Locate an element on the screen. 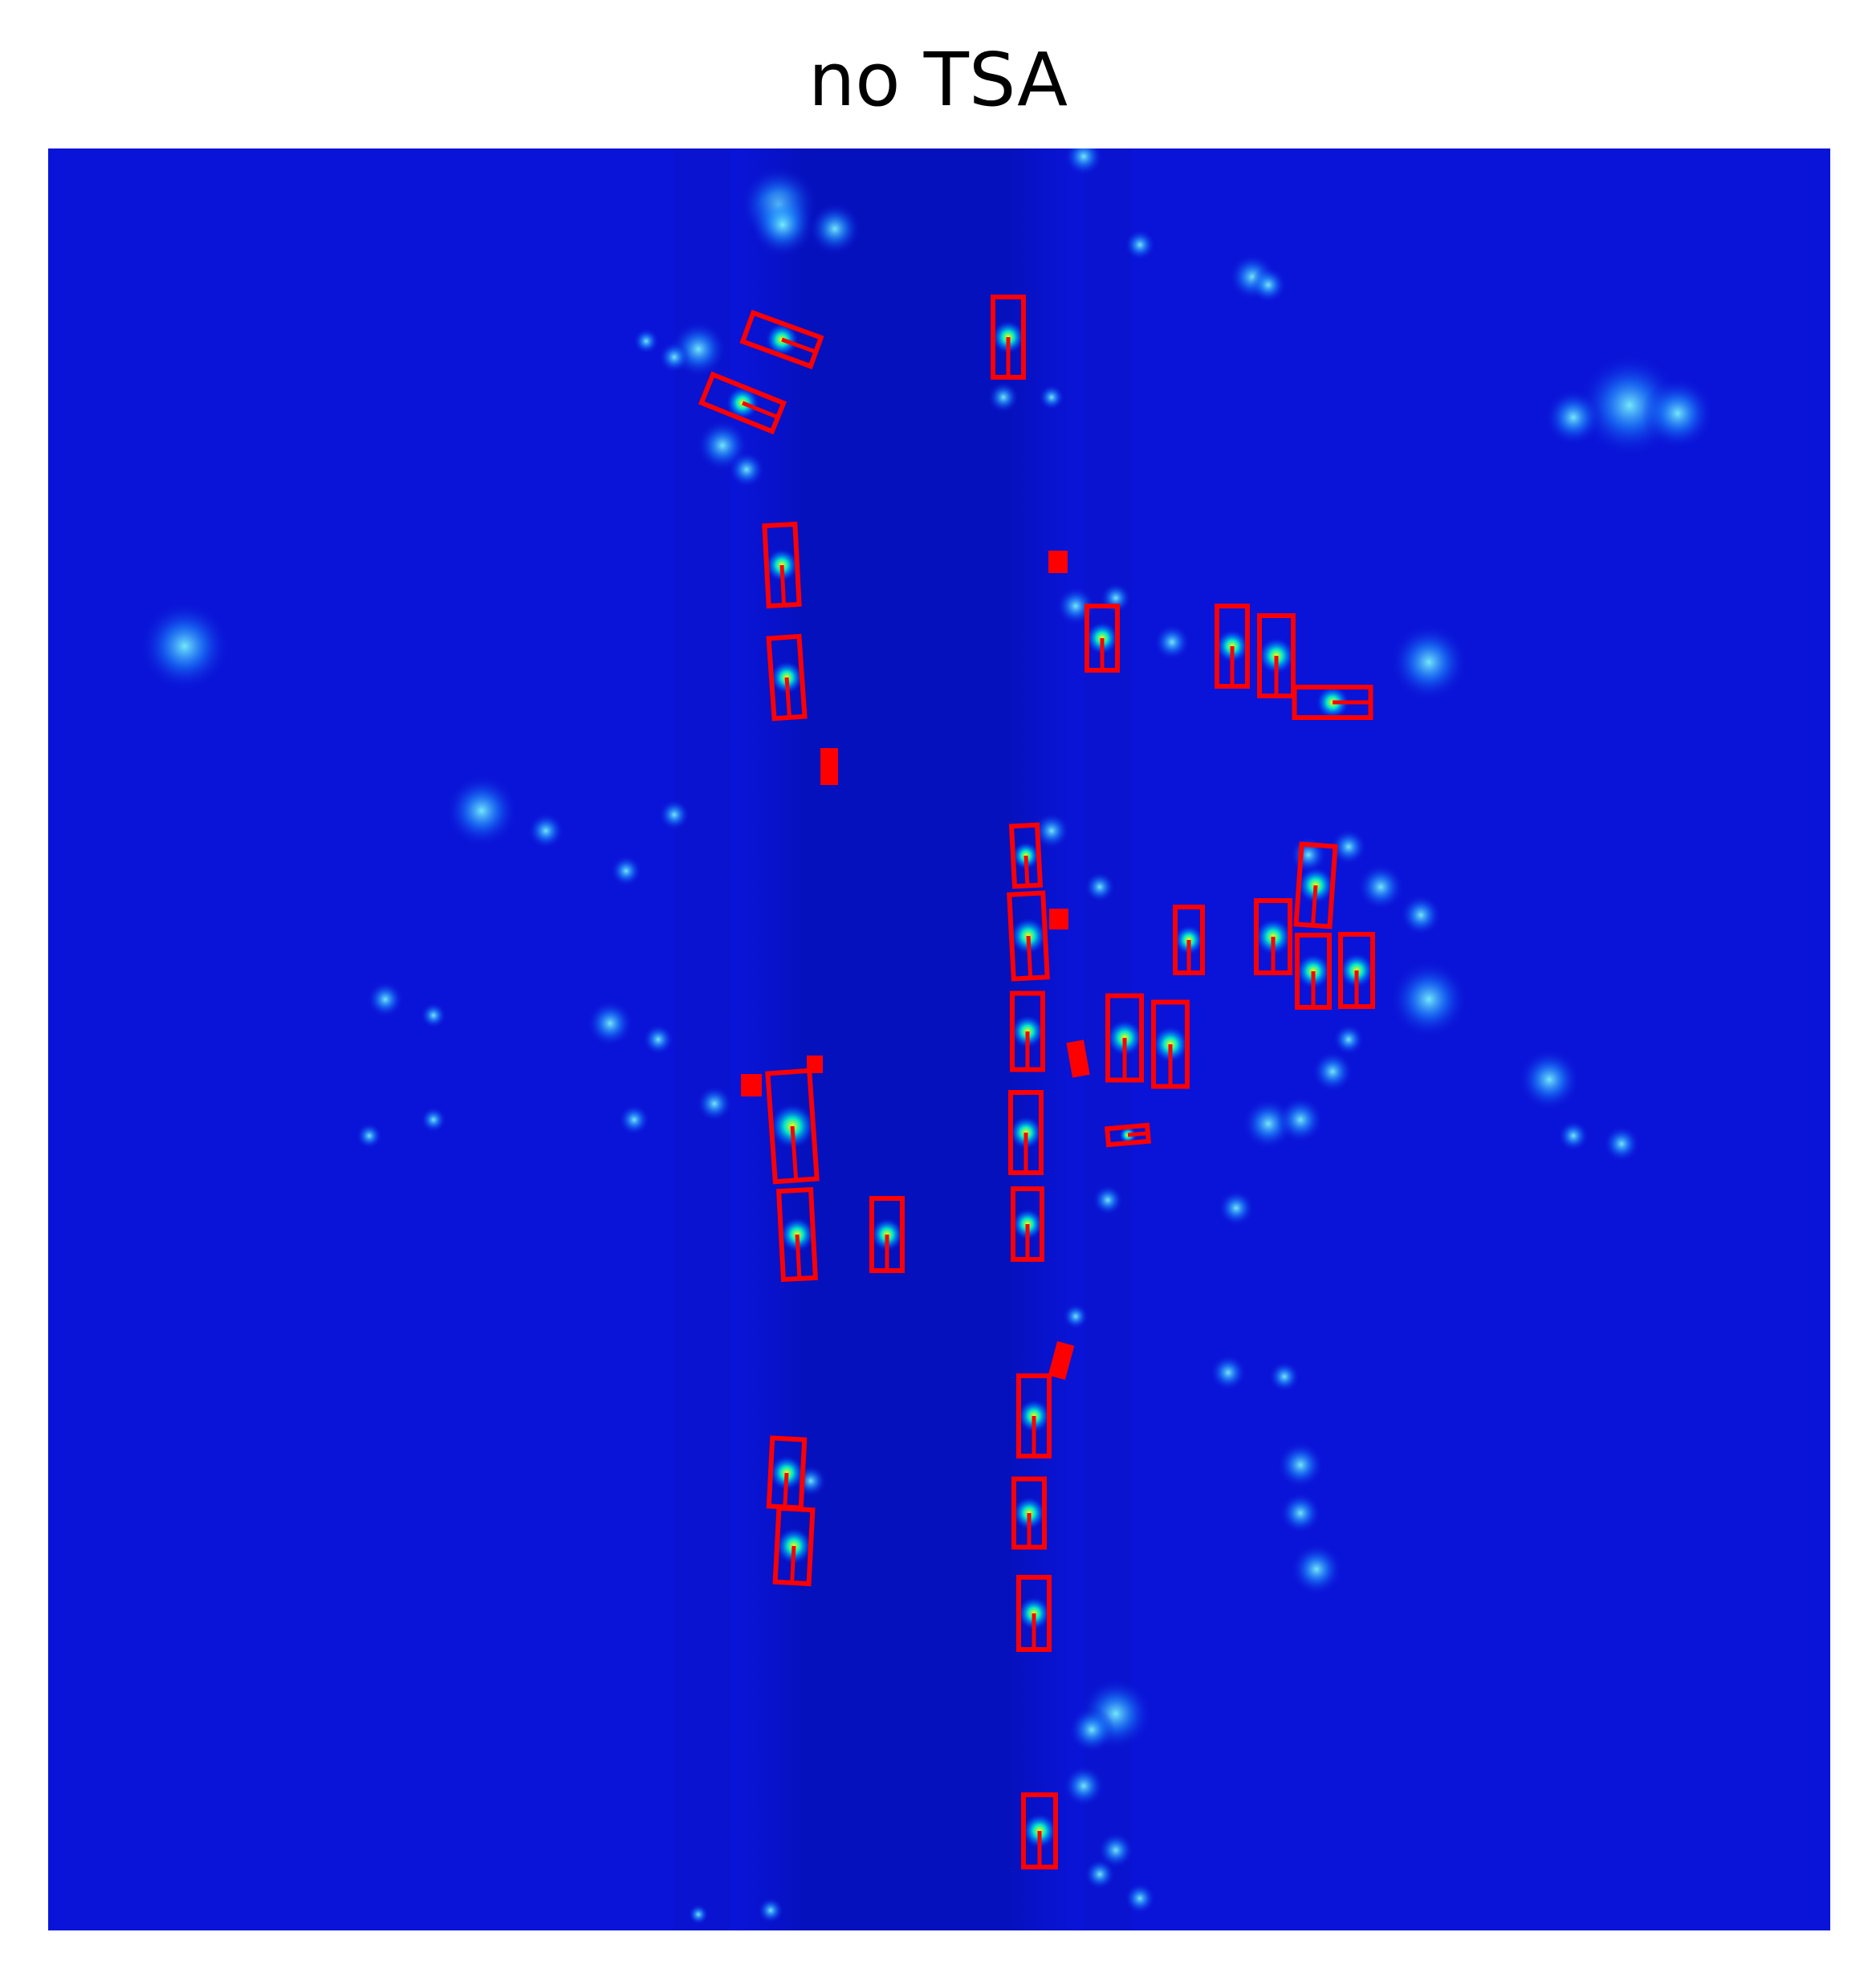  detection-hotspot is located at coordinates (1315, 885).